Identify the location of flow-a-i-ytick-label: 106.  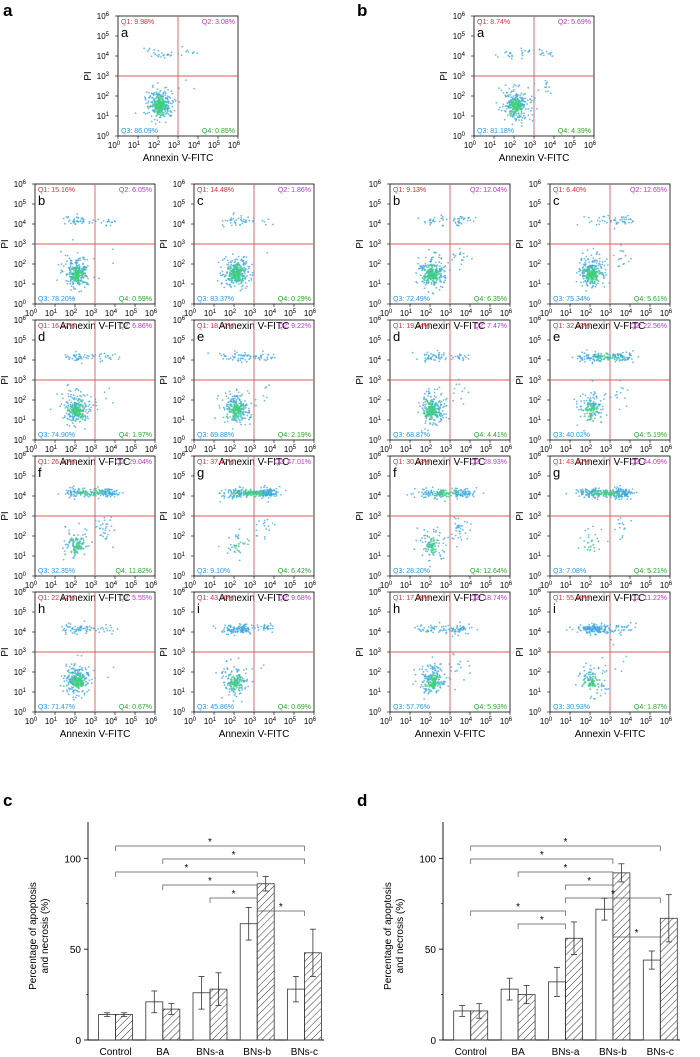
(179, 592).